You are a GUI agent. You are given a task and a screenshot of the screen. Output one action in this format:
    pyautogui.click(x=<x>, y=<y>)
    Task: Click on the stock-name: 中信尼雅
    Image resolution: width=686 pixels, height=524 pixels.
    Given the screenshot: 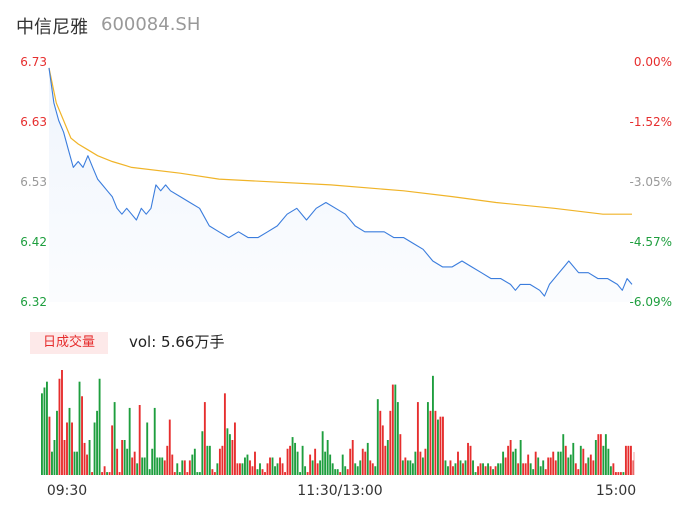 What is the action you would take?
    pyautogui.click(x=52, y=27)
    